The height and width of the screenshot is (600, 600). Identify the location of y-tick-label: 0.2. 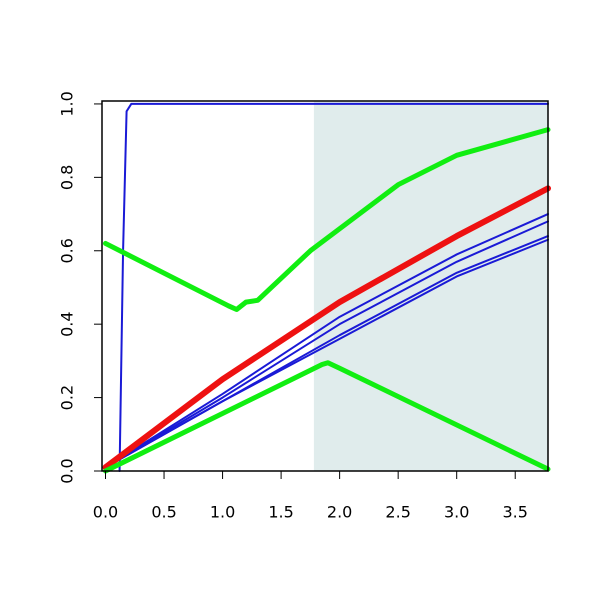
(67, 397).